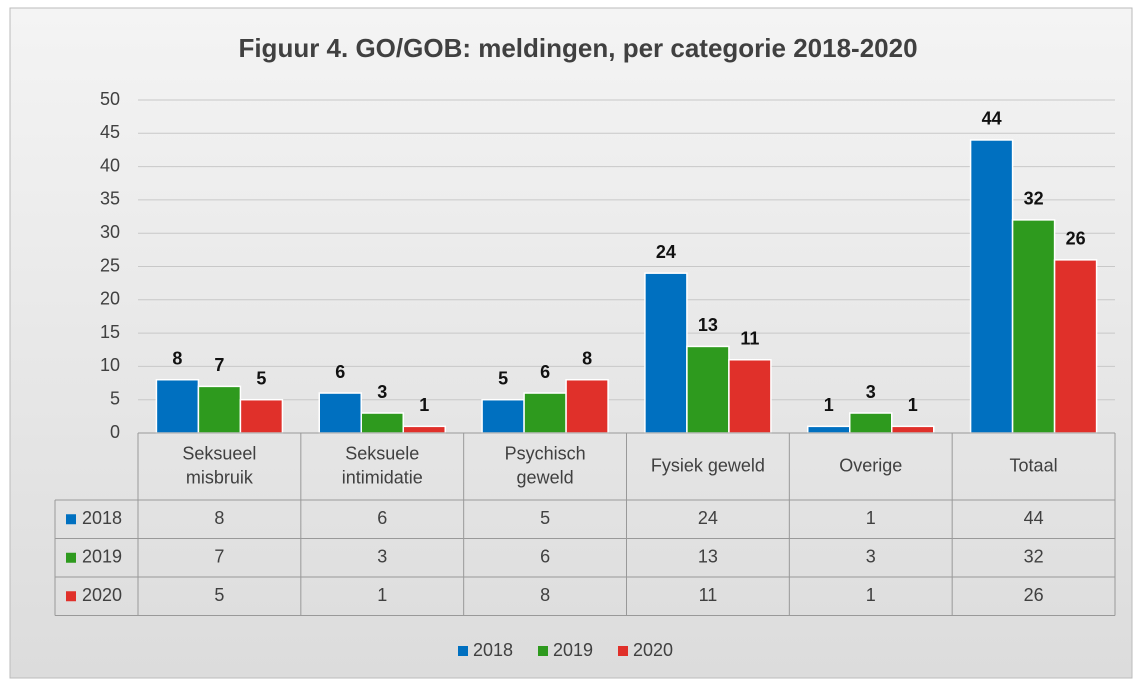 The image size is (1137, 682). I want to click on y-tick-label: 5, so click(115, 398).